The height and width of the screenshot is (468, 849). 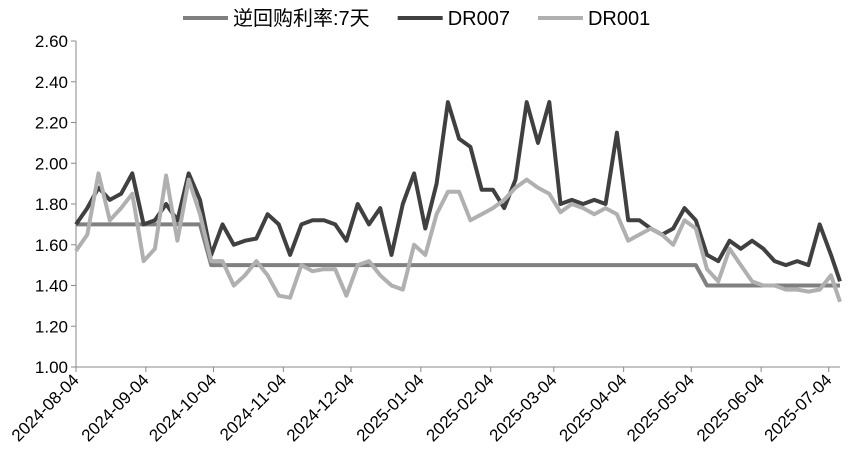 I want to click on x-tick-label: 2025-07-04, so click(x=798, y=407).